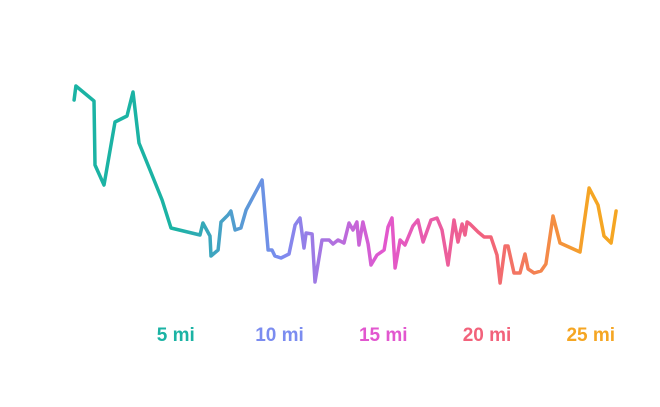 Image resolution: width=660 pixels, height=407 pixels. Describe the element at coordinates (383, 335) in the screenshot. I see `x-tick-label: 15 mi` at that location.